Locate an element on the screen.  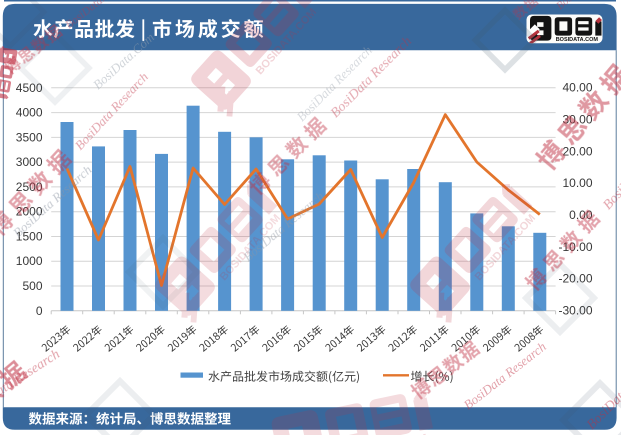
svg-text: -30.00 is located at coordinates (575, 311).